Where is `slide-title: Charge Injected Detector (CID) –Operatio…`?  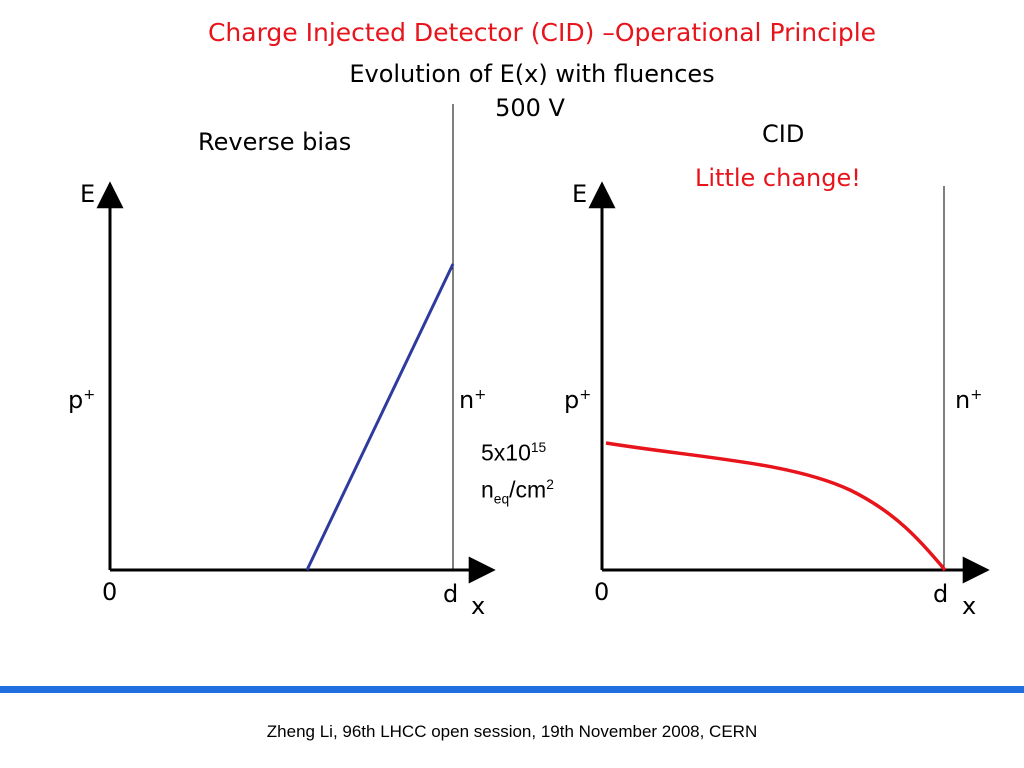 slide-title: Charge Injected Detector (CID) –Operatio… is located at coordinates (542, 32).